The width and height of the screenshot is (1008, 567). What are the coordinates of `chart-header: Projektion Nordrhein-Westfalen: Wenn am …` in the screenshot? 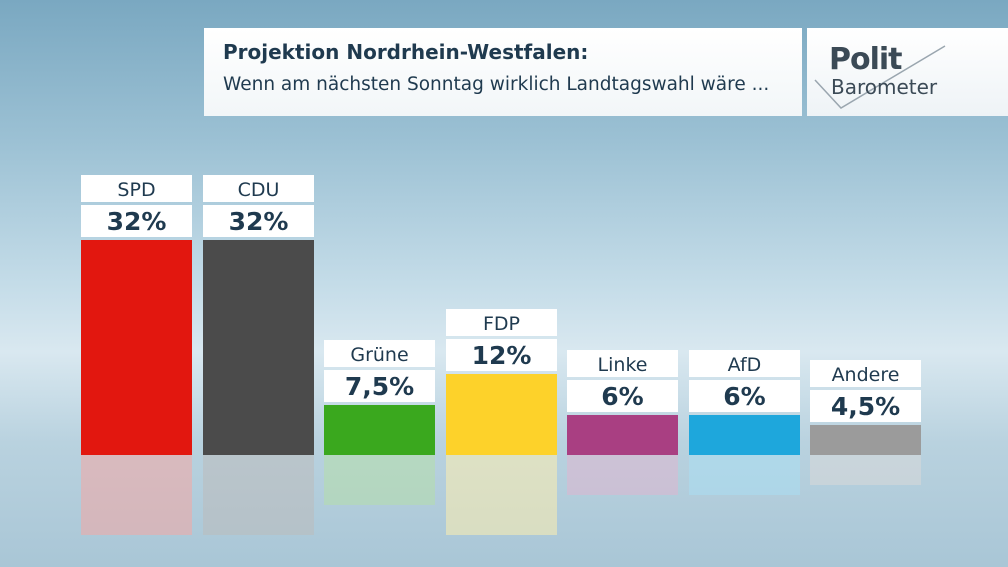 It's located at (503, 72).